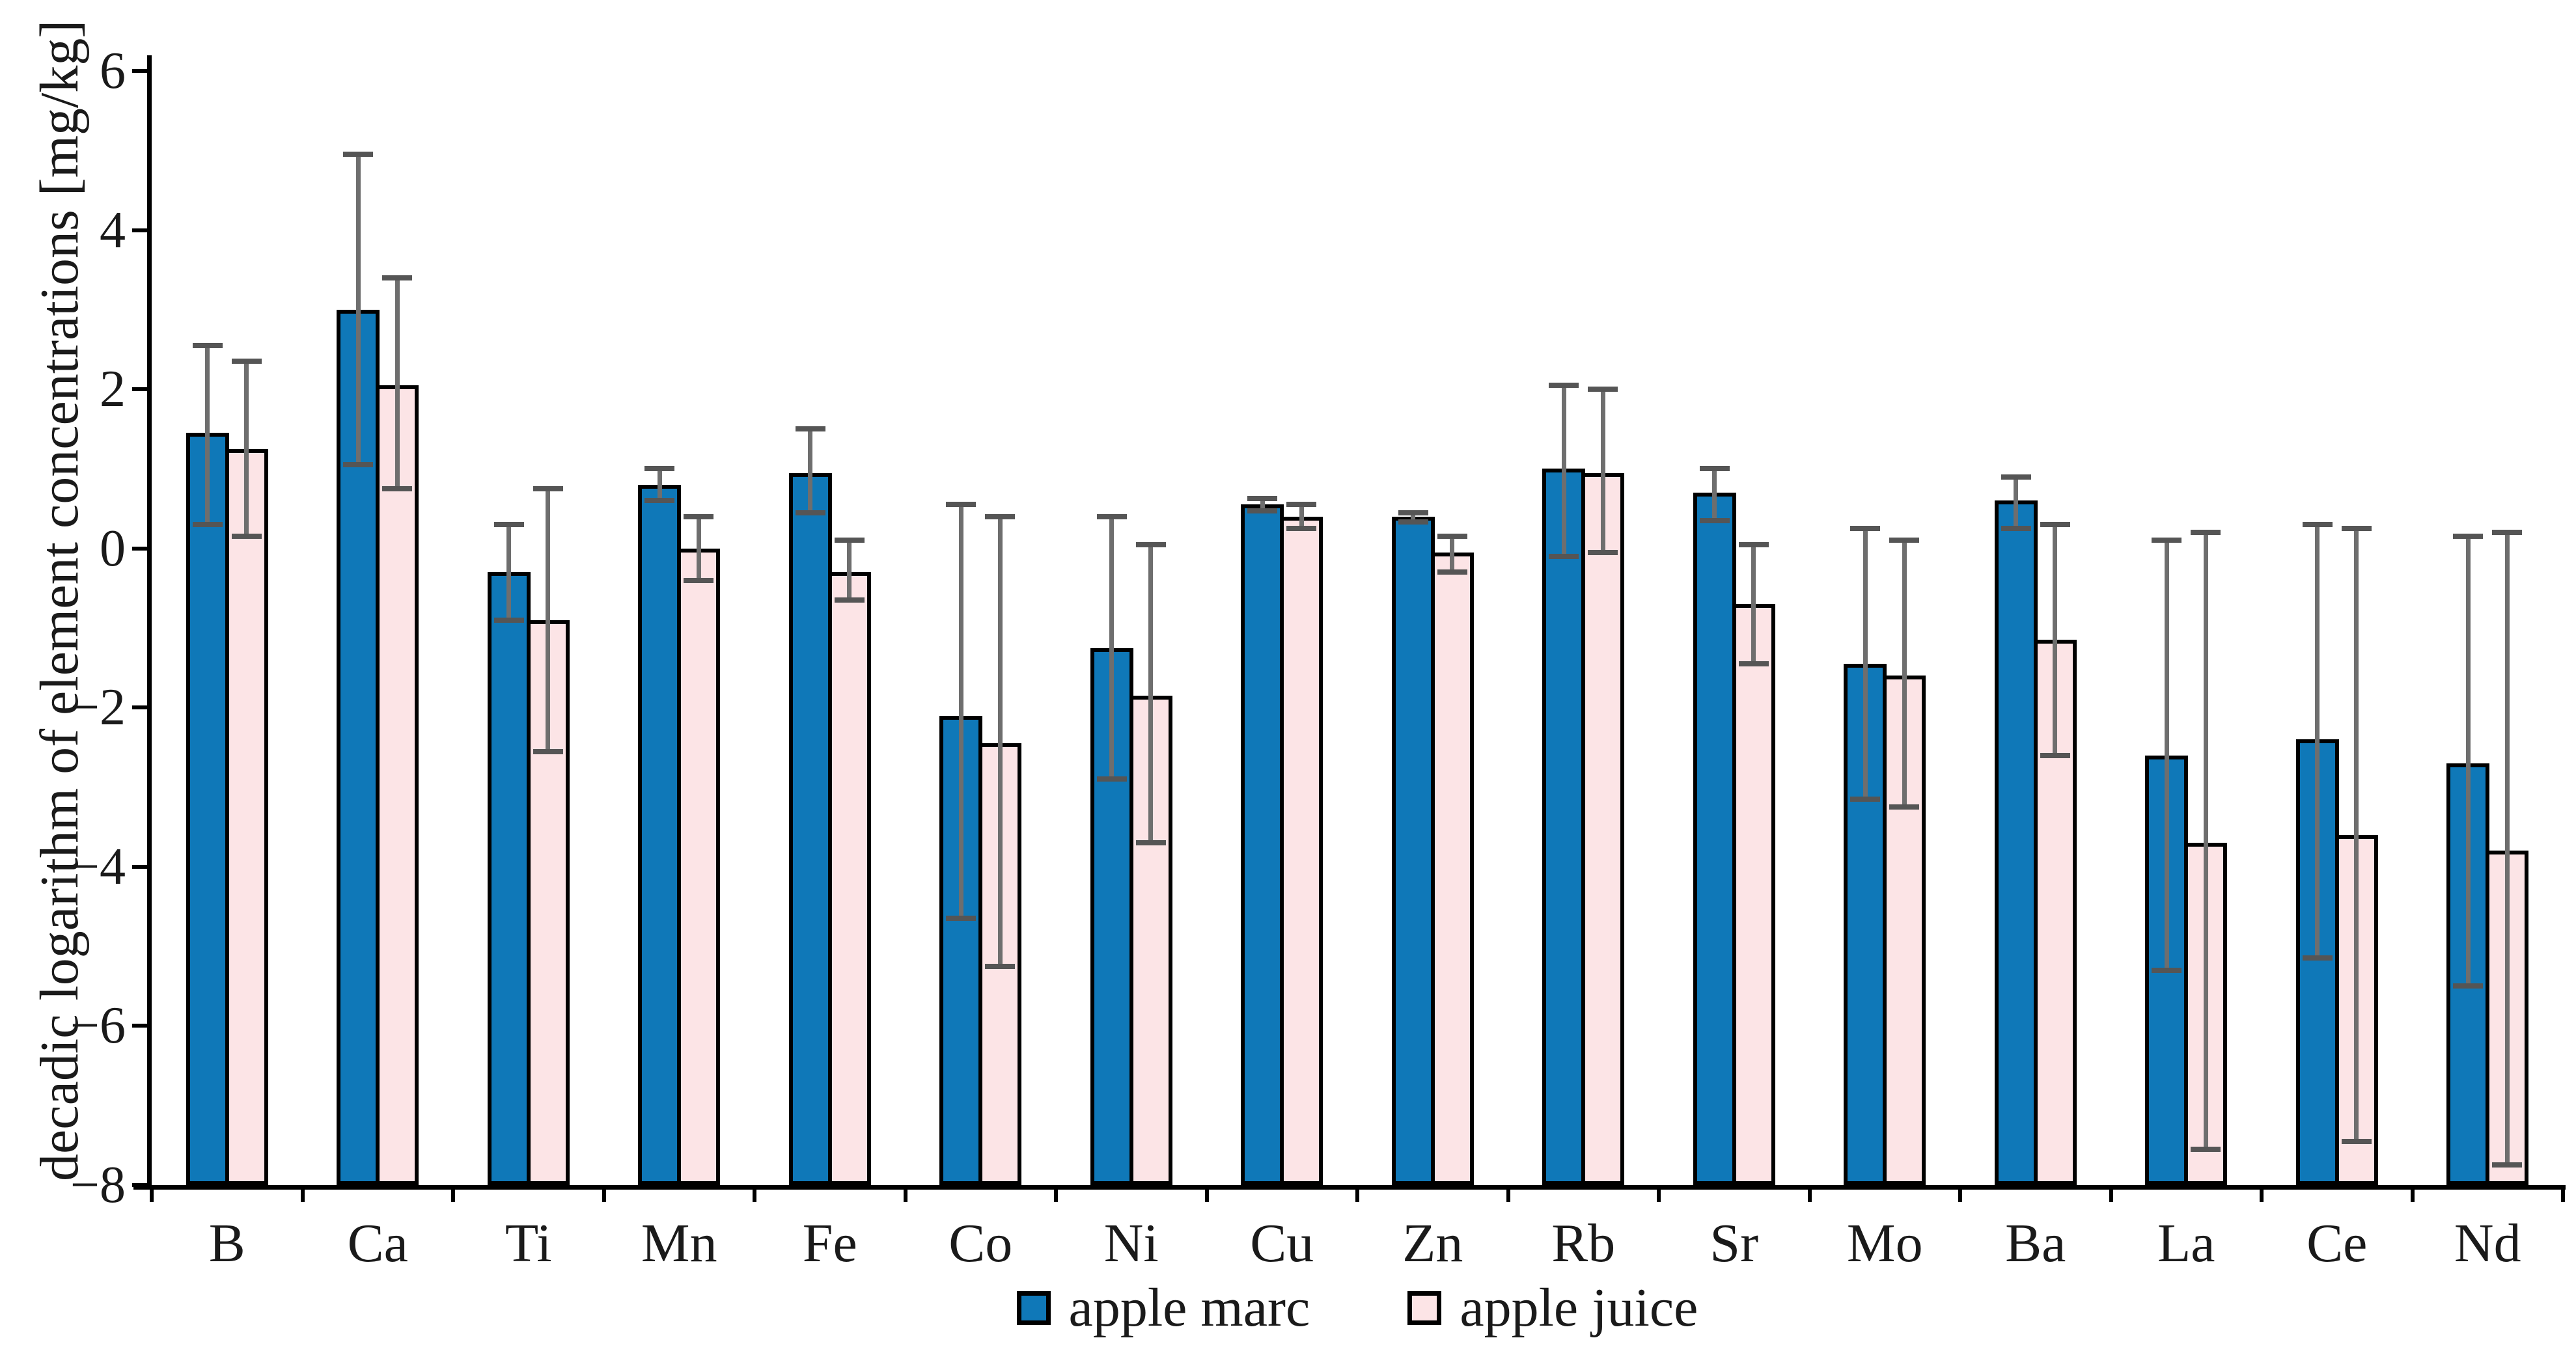 The width and height of the screenshot is (2576, 1366). I want to click on bar-group-Rb, so click(1583, 628).